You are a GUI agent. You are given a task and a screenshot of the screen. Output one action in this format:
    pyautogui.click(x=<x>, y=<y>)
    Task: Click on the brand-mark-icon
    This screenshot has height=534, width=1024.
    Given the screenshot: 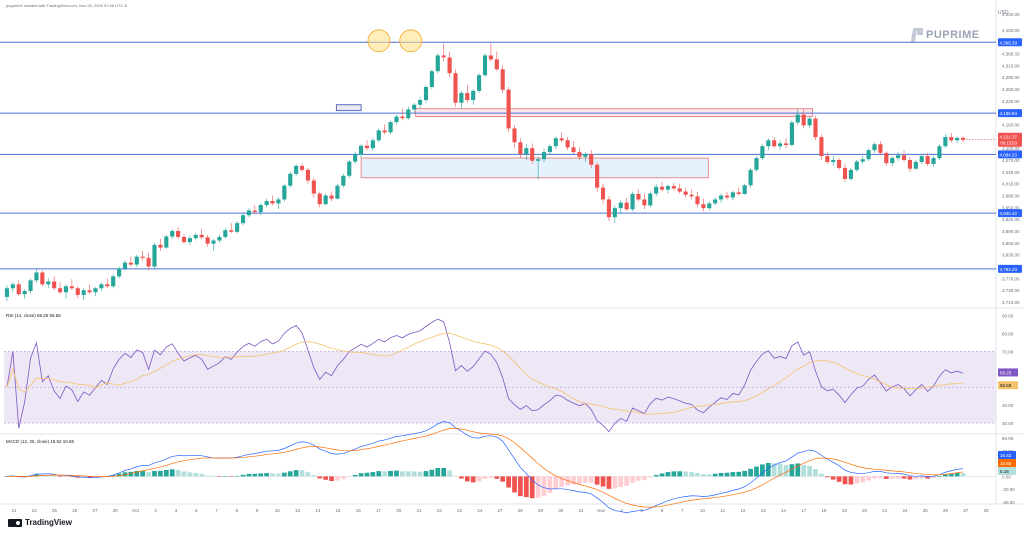 What is the action you would take?
    pyautogui.click(x=917, y=35)
    